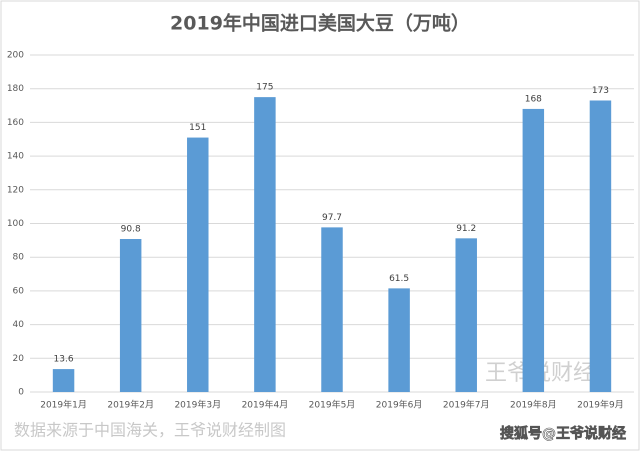 This screenshot has width=640, height=451. I want to click on data-label: 173, so click(600, 91).